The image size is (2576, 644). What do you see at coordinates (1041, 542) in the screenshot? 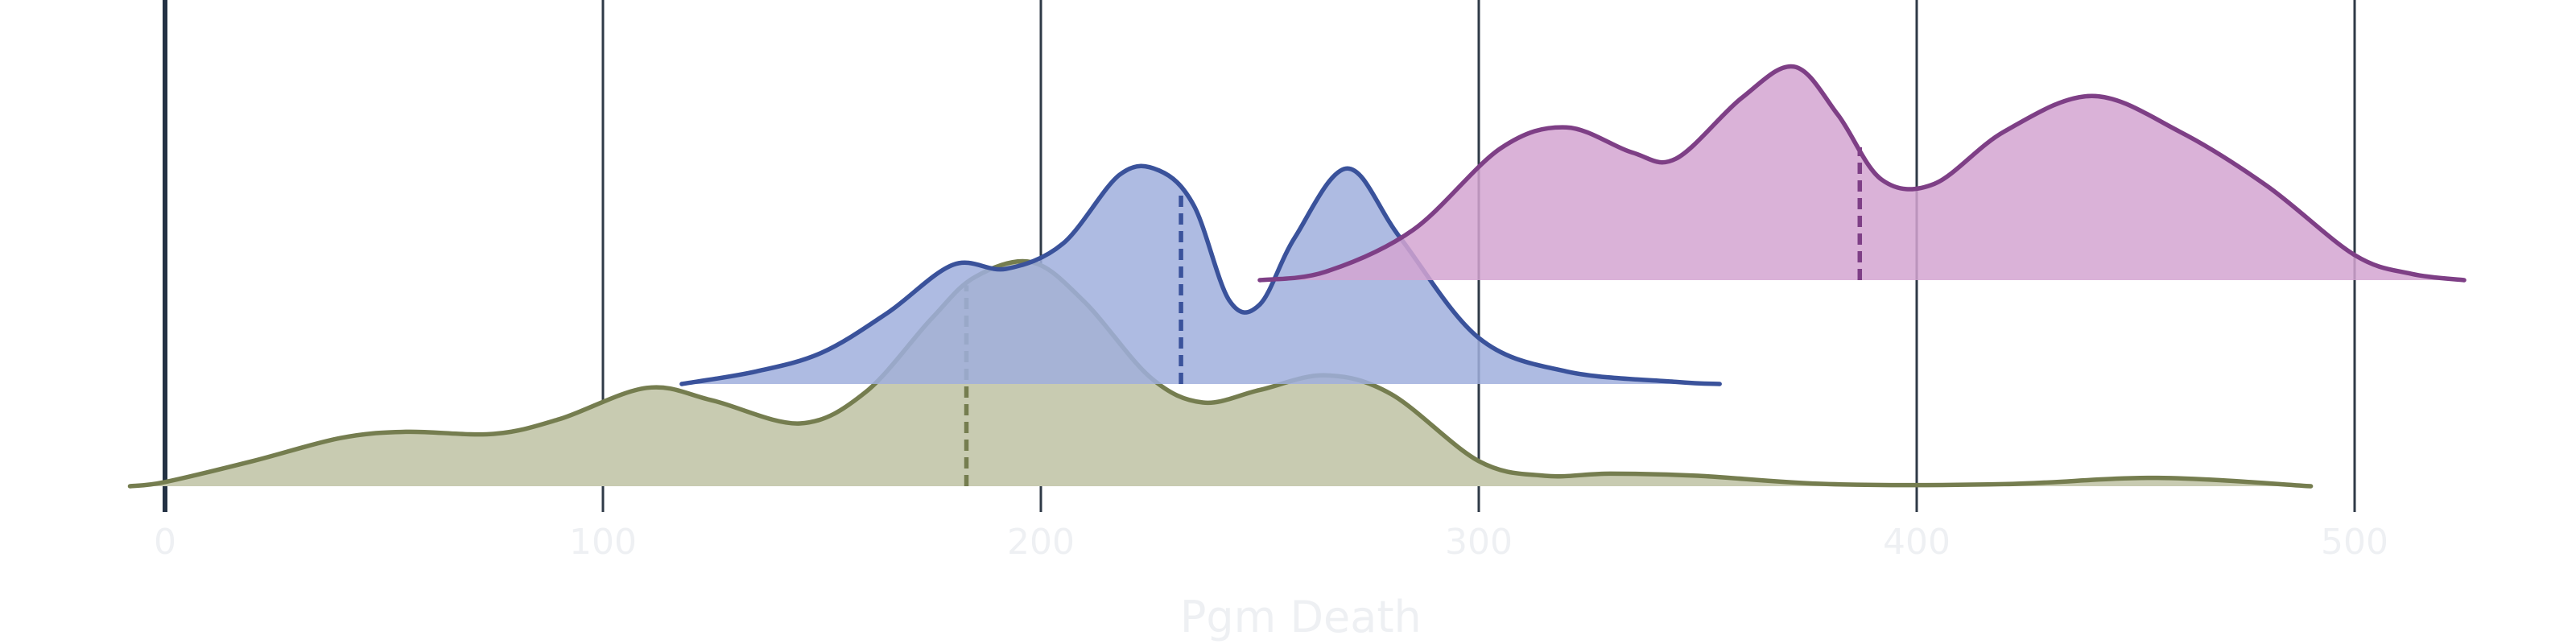
I see `x-tick-label-200: 200` at bounding box center [1041, 542].